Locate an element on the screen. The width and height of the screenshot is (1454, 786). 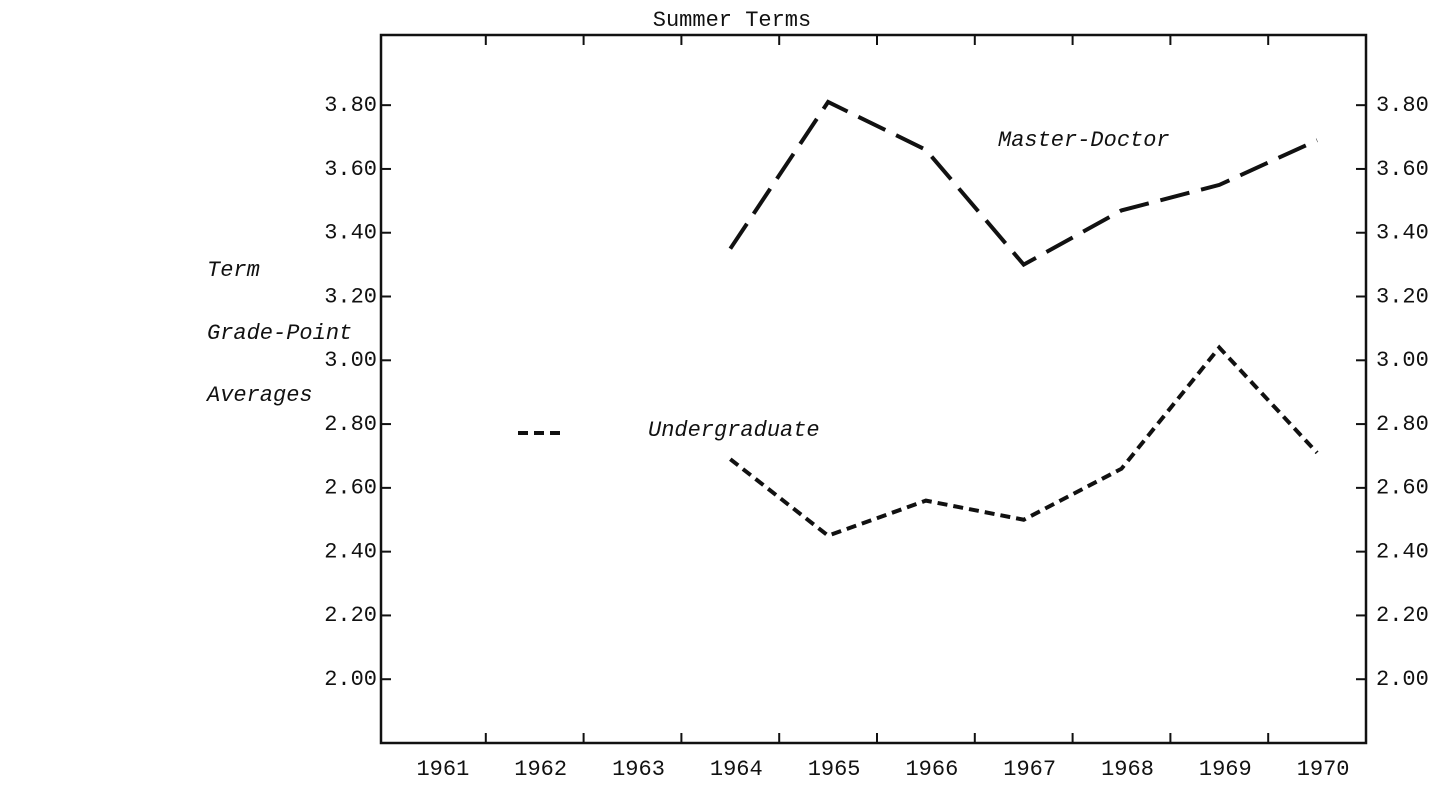
x-tick-label: 1963 is located at coordinates (638, 769).